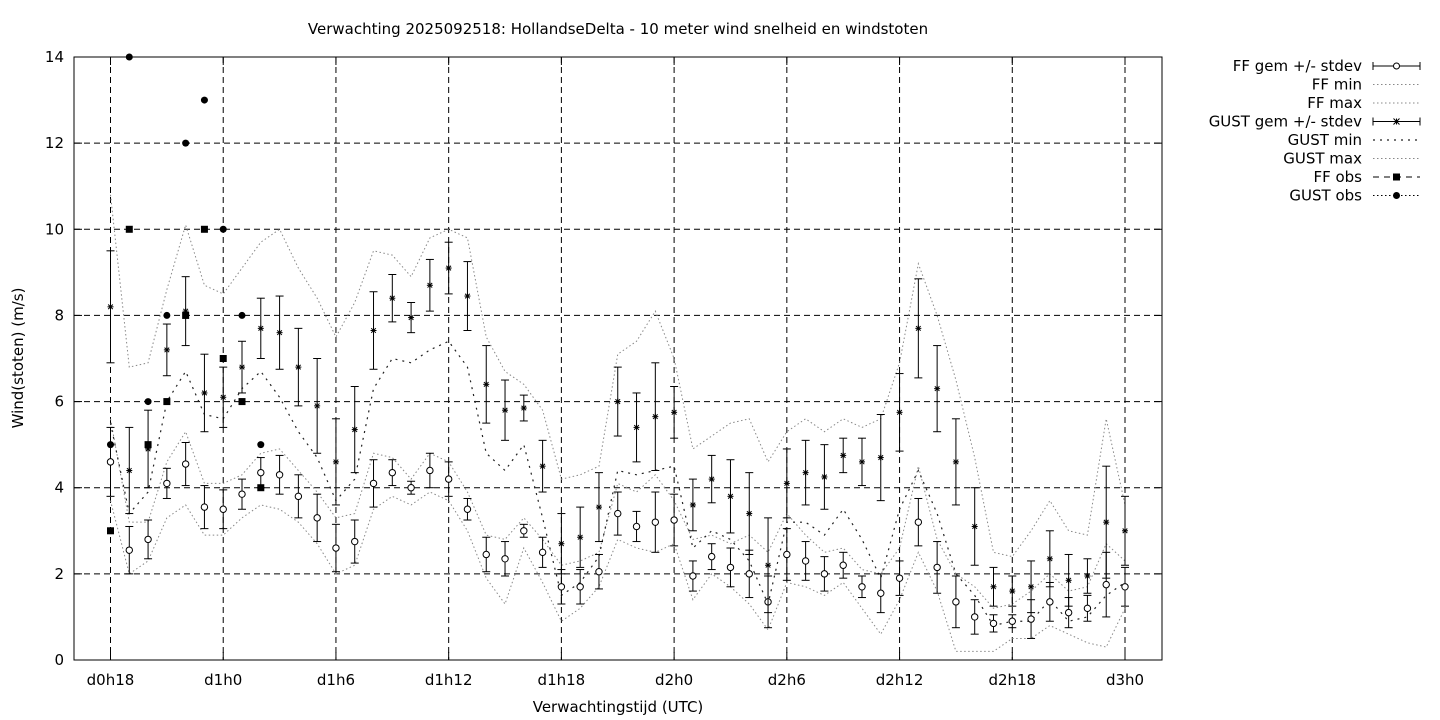  What do you see at coordinates (1325, 196) in the screenshot?
I see `legend-label: GUST obs` at bounding box center [1325, 196].